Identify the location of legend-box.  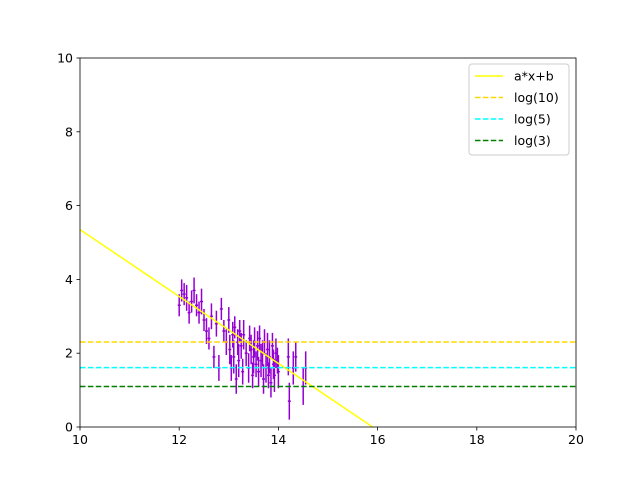
(519, 109).